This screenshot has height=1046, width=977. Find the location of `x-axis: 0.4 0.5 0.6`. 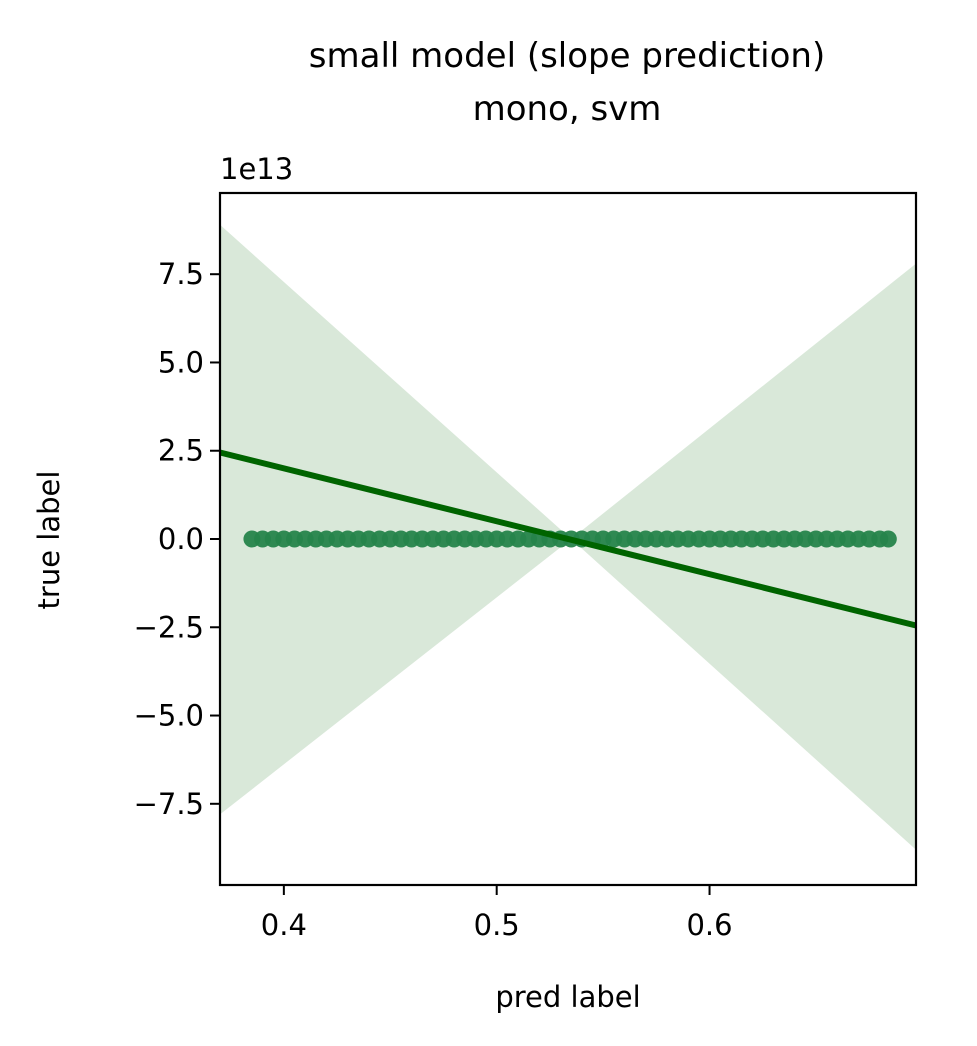

x-axis: 0.4 0.5 0.6 is located at coordinates (497, 913).